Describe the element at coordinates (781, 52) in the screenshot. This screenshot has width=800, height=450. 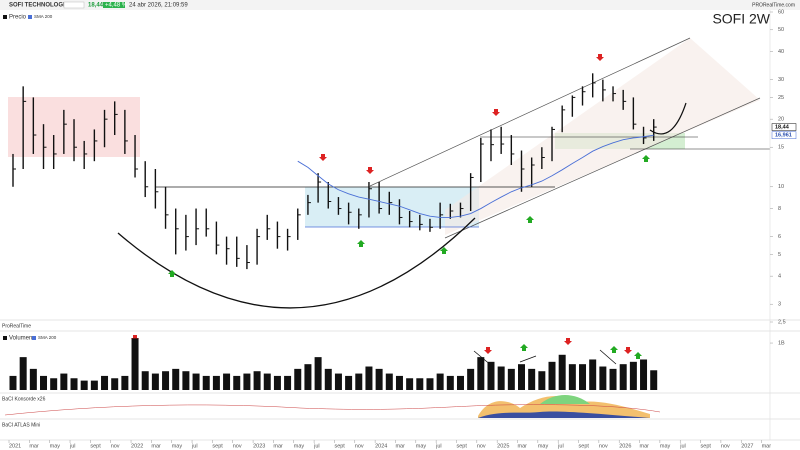
I see `y-tick-label: 40` at that location.